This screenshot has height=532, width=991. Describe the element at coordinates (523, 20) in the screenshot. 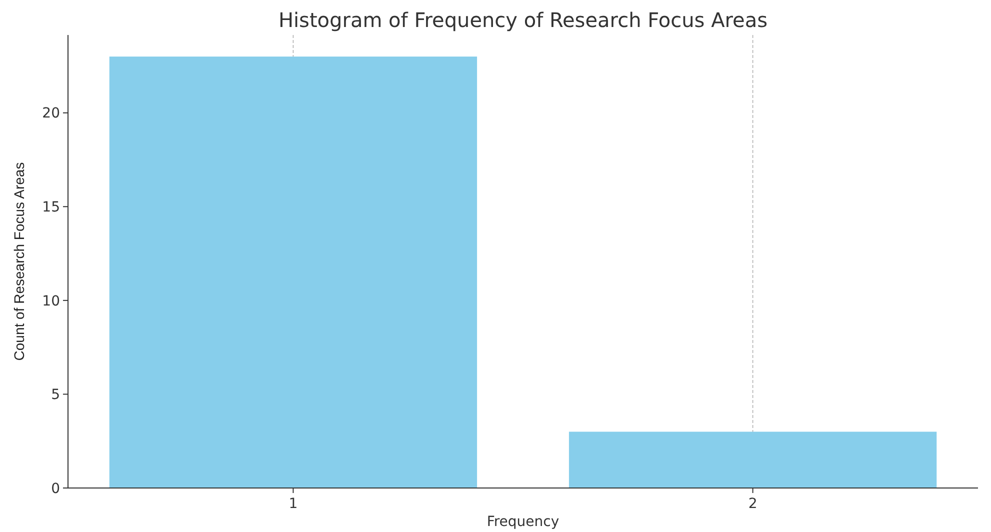

I see `chart-title: Histogram of Frequency of Research Focus Areas` at that location.